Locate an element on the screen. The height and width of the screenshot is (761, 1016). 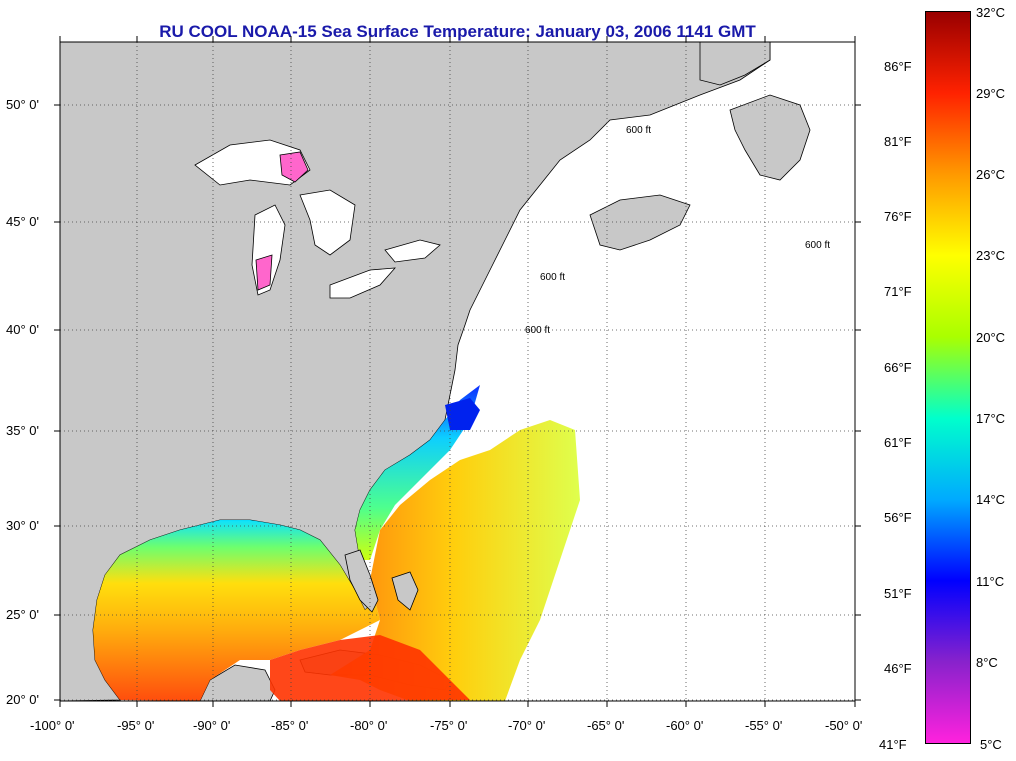
celsius-label: 17°C is located at coordinates (991, 418).